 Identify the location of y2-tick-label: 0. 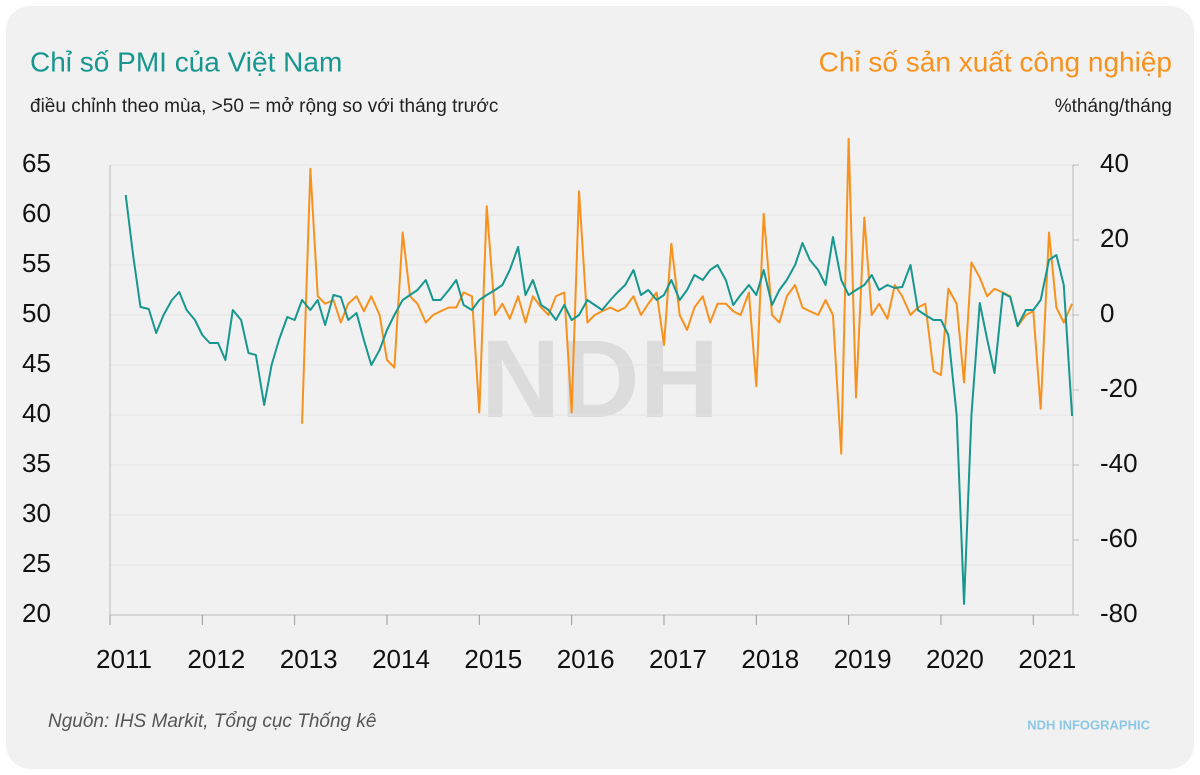
(1107, 313).